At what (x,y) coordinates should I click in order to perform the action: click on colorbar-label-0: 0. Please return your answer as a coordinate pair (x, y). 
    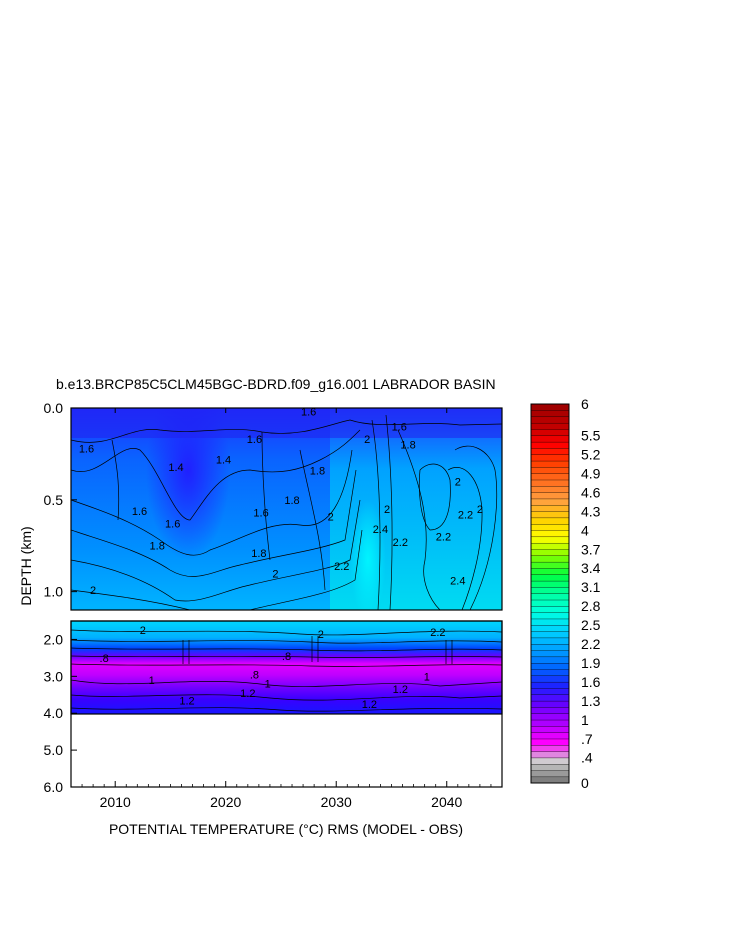
    Looking at the image, I should click on (585, 783).